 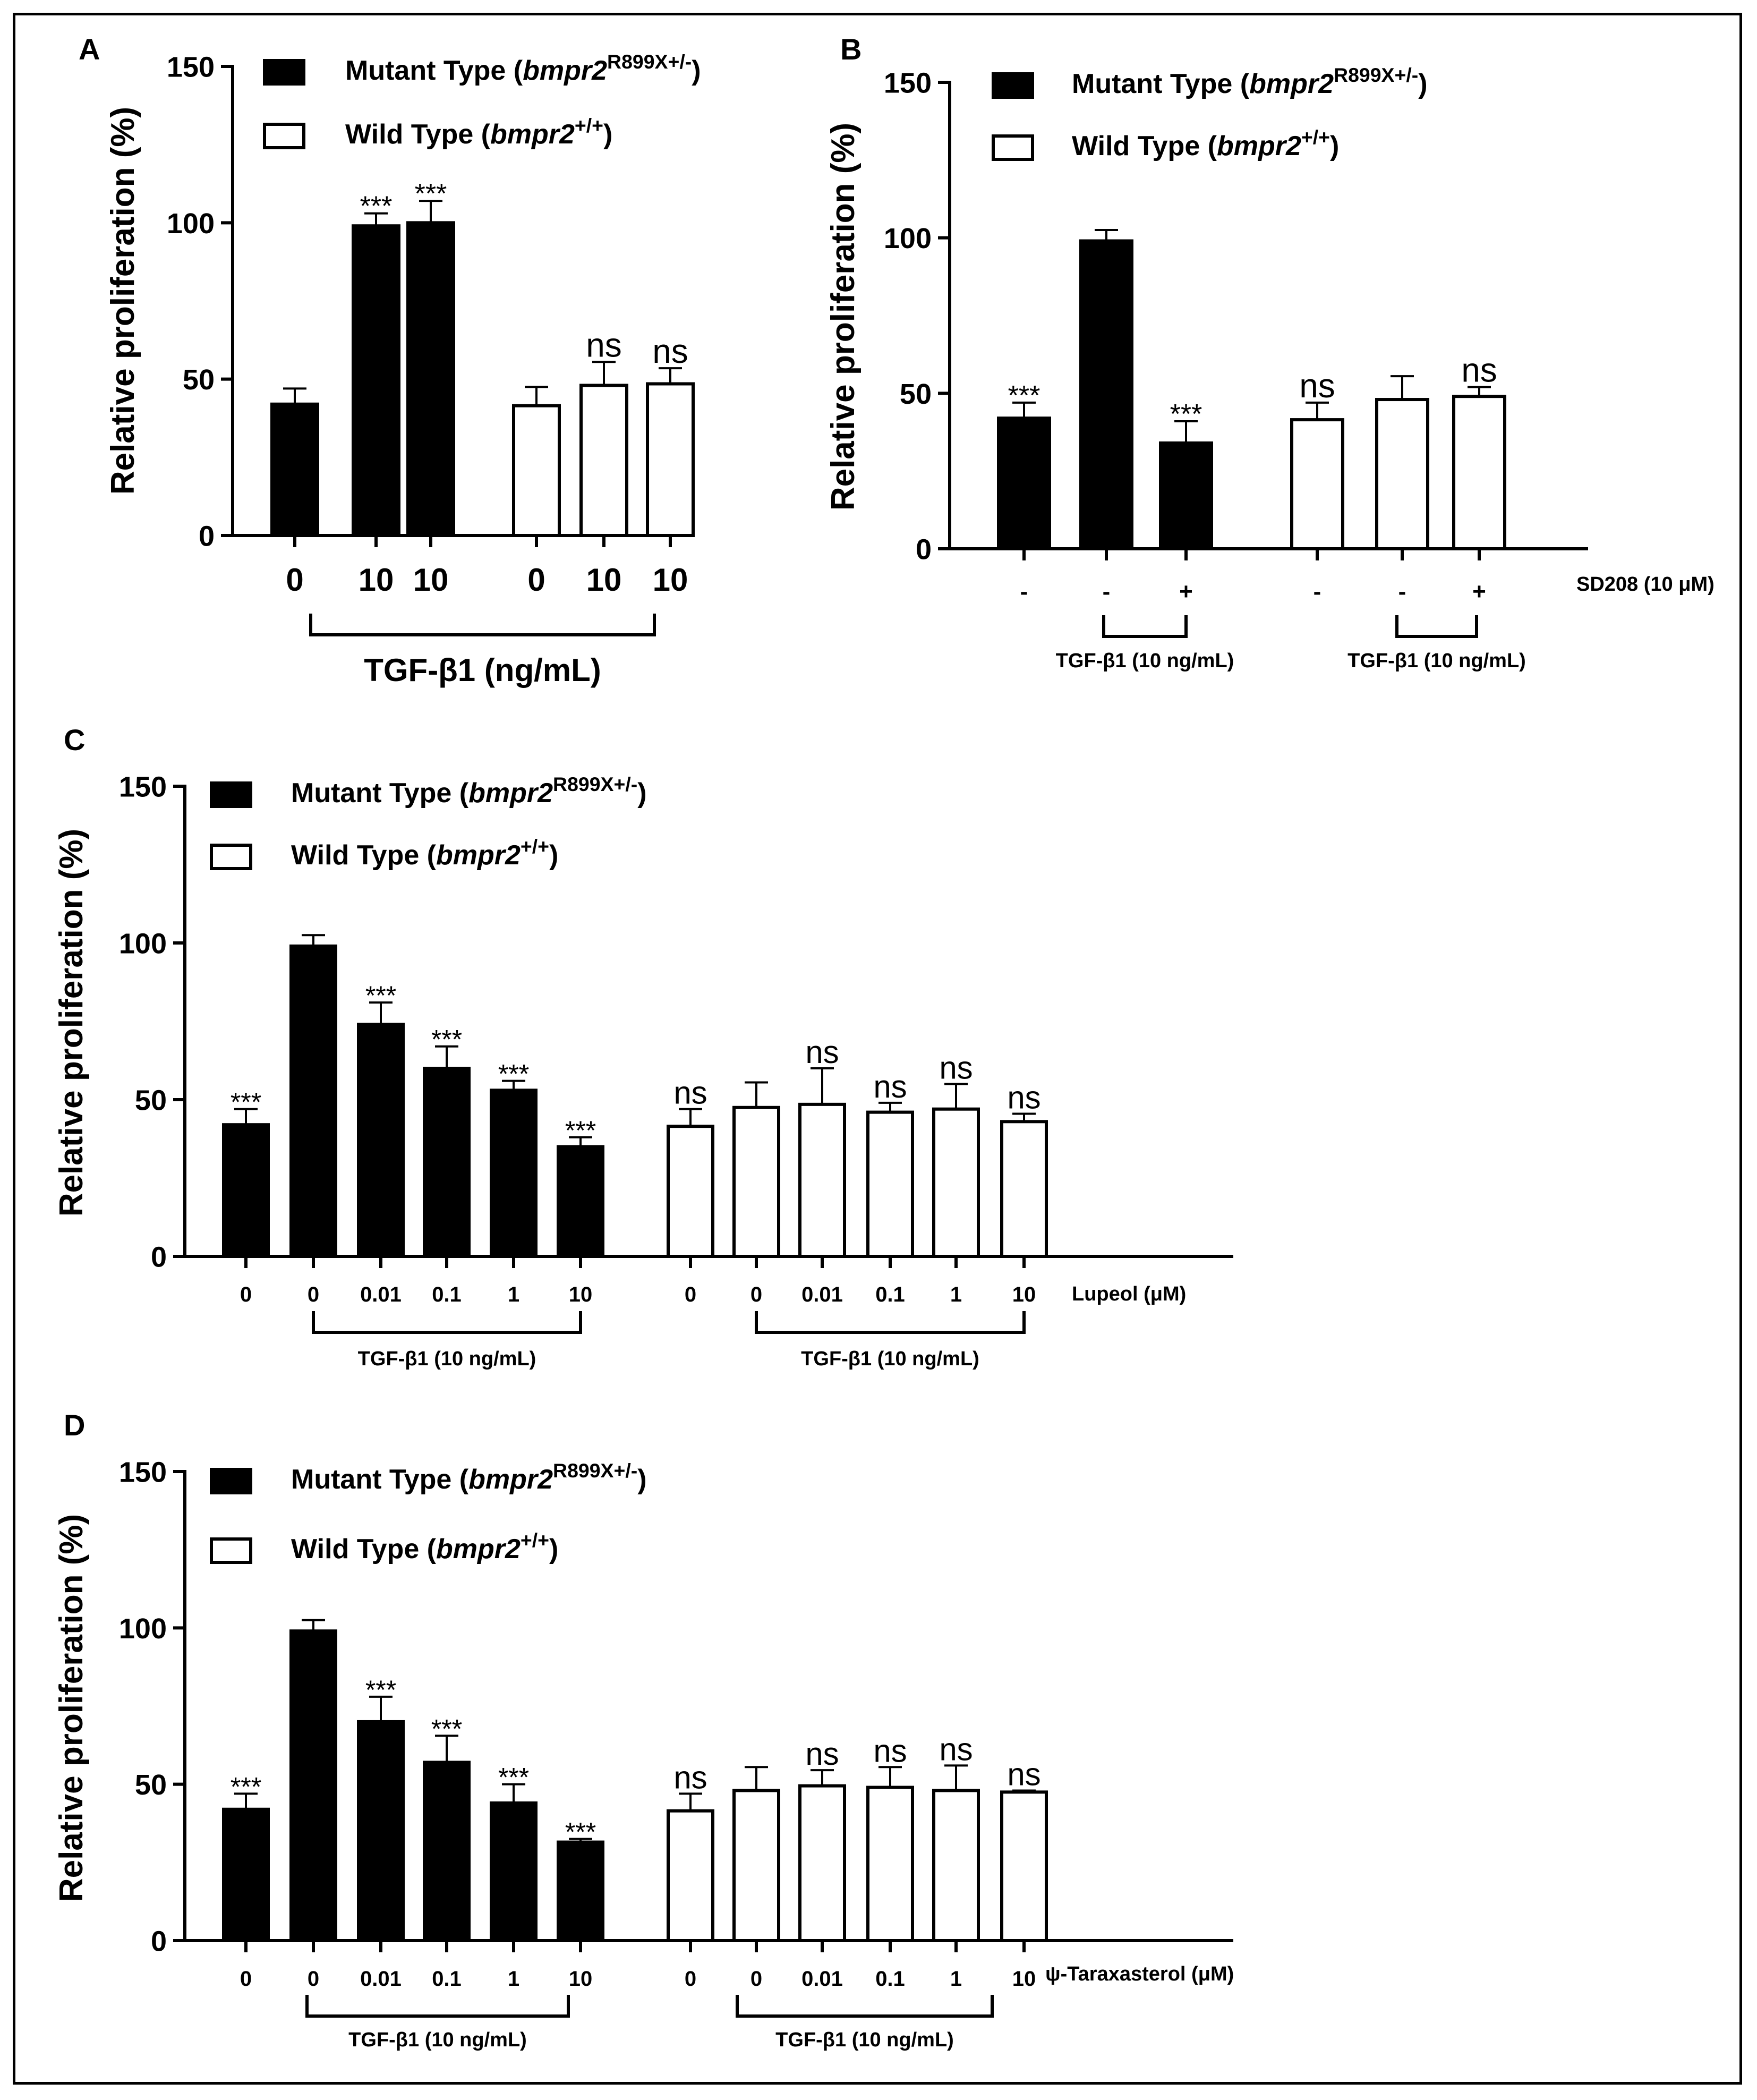 I want to click on x-tick-label-d: 10, so click(x=1024, y=1979).